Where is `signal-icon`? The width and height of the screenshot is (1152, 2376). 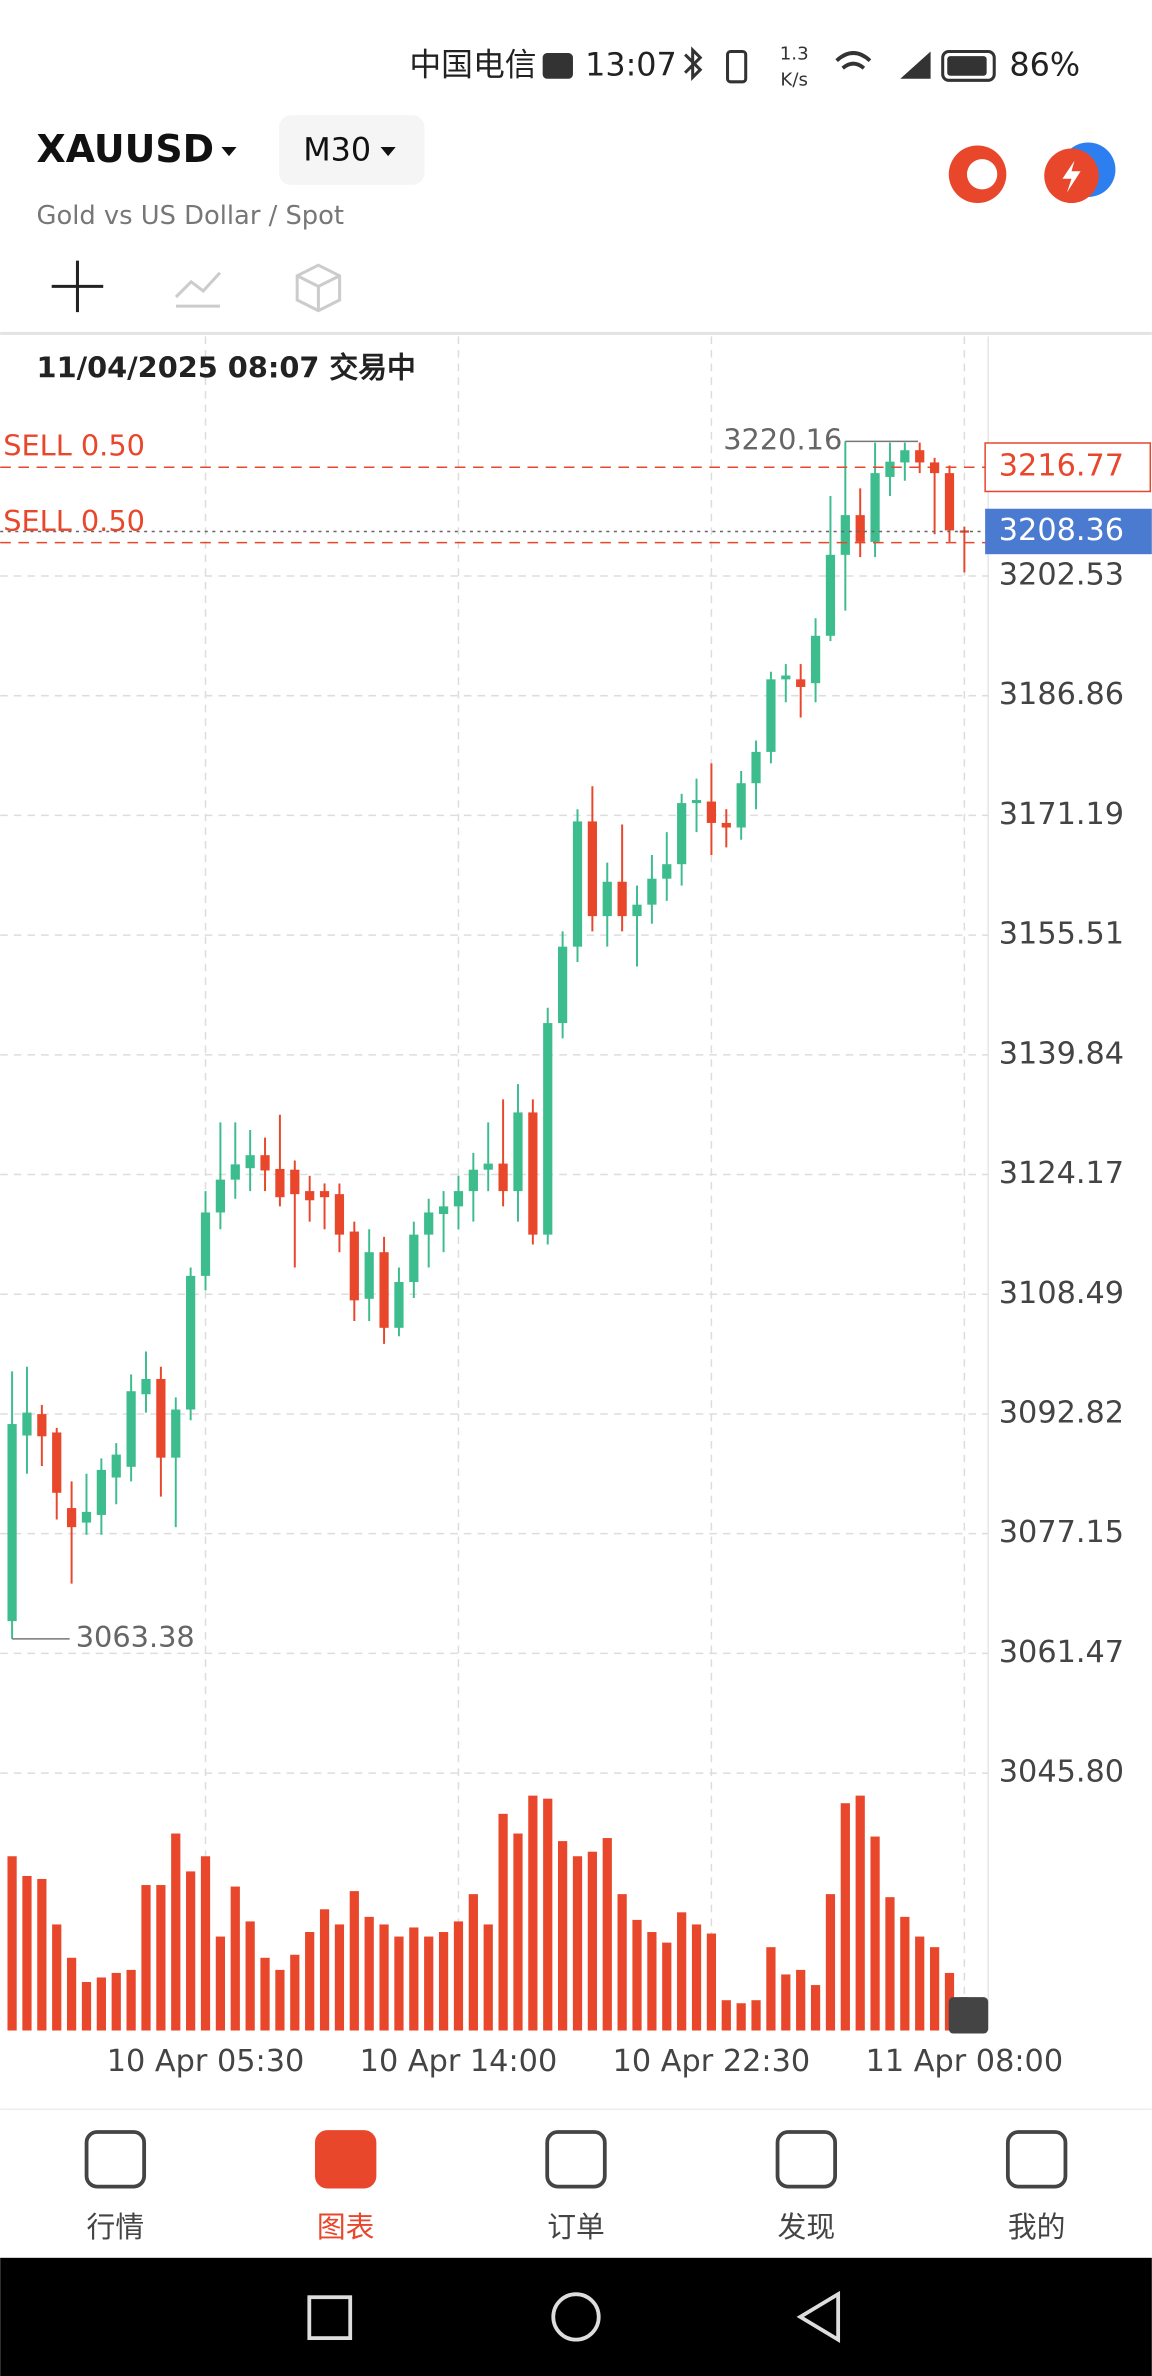
signal-icon is located at coordinates (915, 65).